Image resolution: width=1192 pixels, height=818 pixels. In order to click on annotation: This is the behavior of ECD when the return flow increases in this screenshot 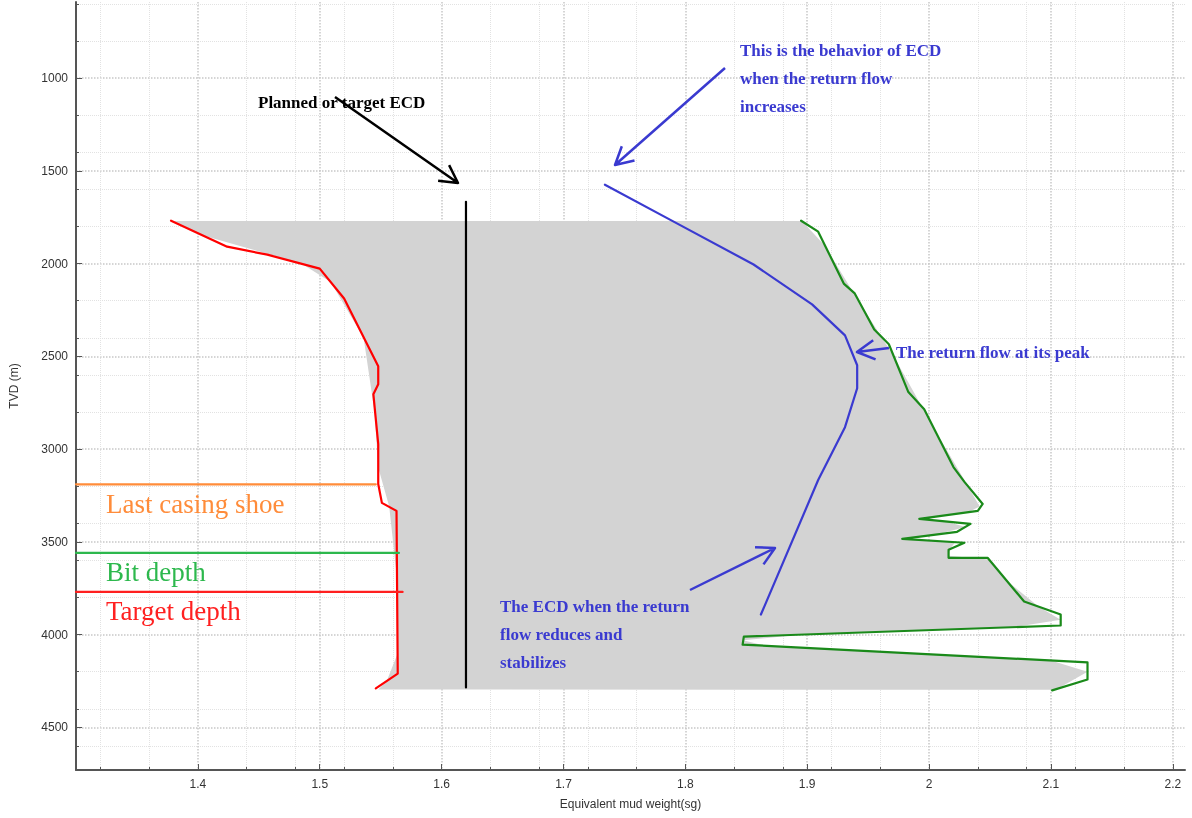, I will do `click(841, 78)`.